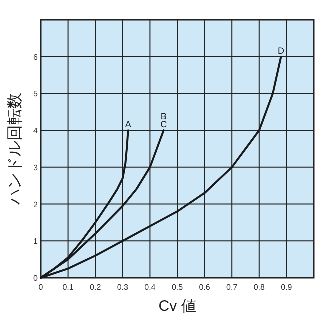 The image size is (328, 329). What do you see at coordinates (96, 287) in the screenshot?
I see `x-tick-label: 0.2` at bounding box center [96, 287].